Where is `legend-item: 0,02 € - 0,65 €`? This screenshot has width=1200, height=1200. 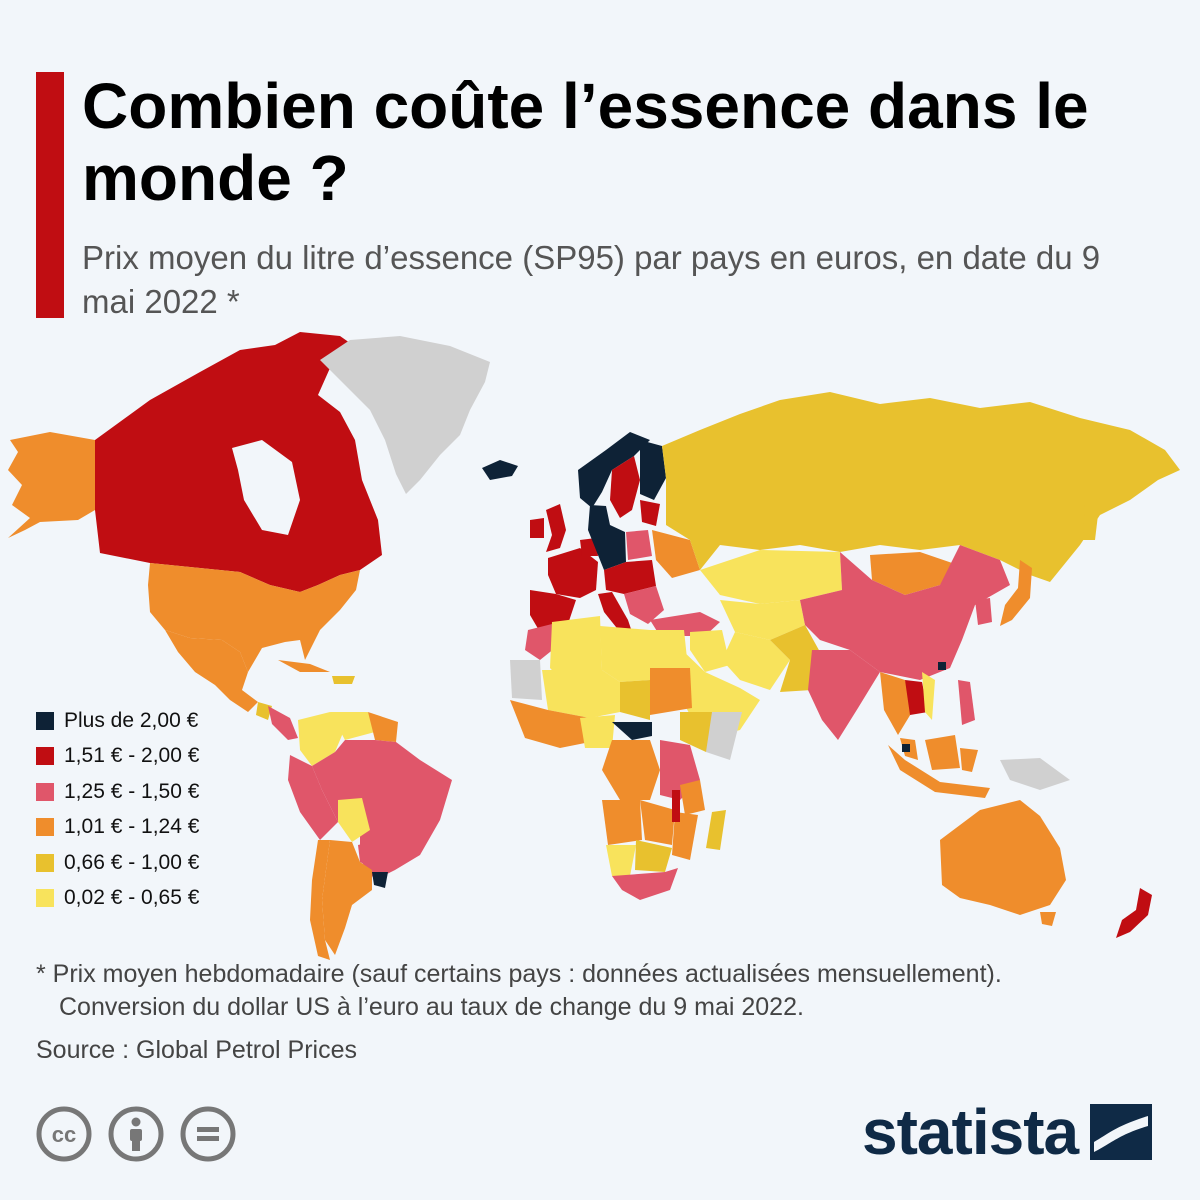
legend-item: 0,02 € - 0,65 € is located at coordinates (117, 899).